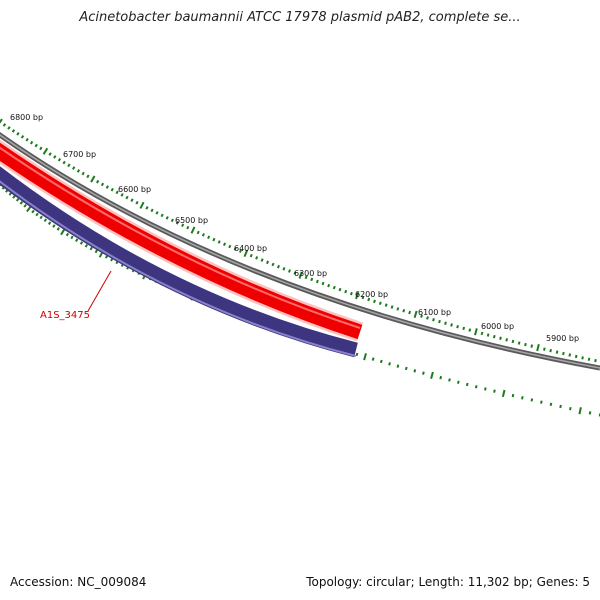 This screenshot has height=600, width=600. I want to click on tick-label: 6400 bp, so click(250, 248).